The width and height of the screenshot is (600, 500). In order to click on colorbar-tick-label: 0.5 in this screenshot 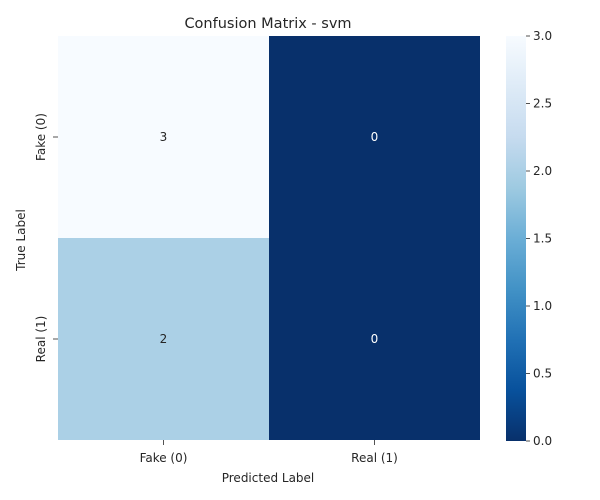, I will do `click(542, 374)`.